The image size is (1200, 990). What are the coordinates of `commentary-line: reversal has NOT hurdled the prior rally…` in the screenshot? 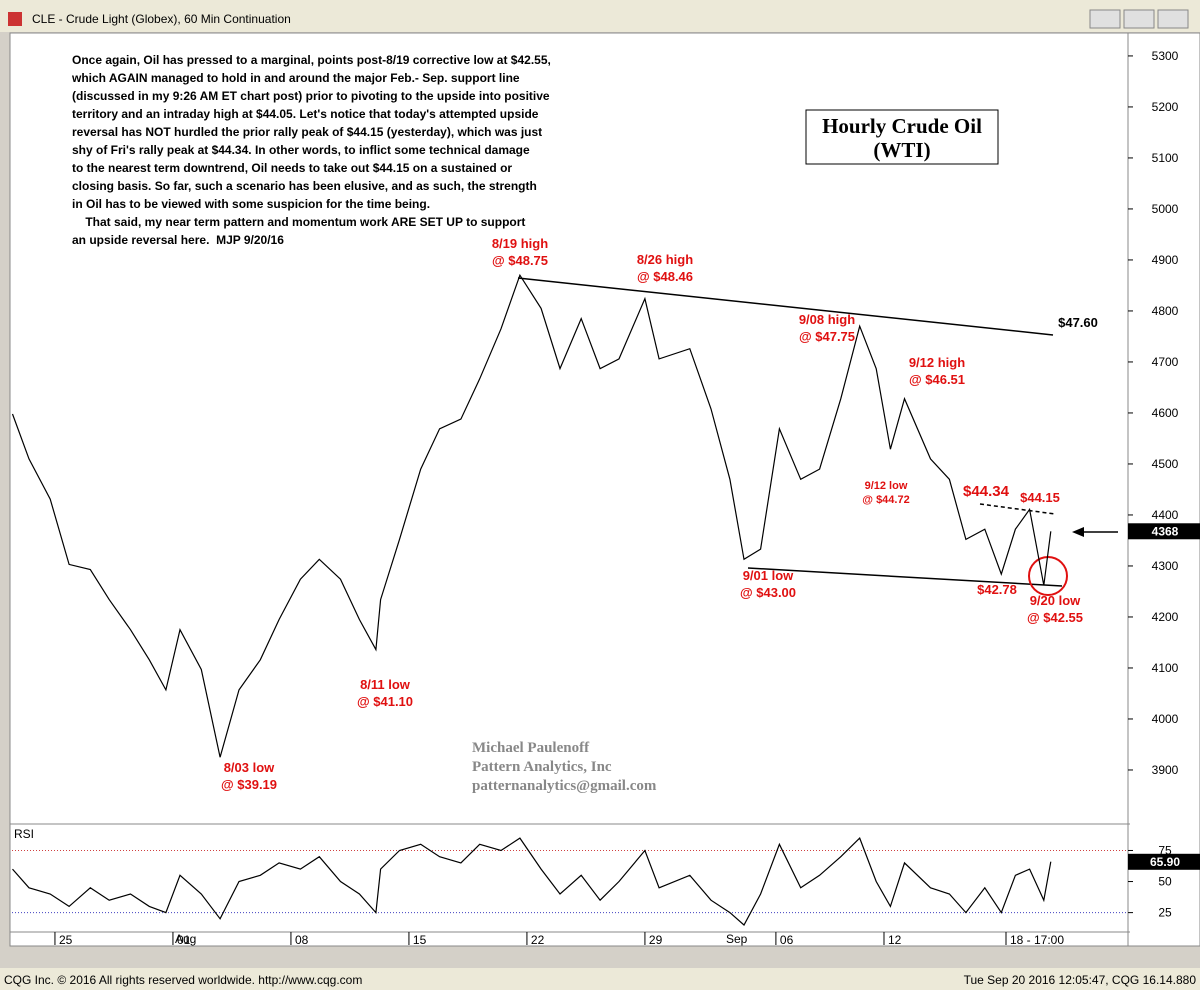 It's located at (307, 132).